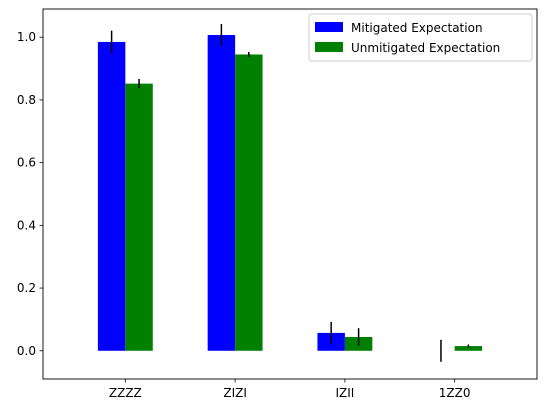  I want to click on legend-box, so click(420, 37).